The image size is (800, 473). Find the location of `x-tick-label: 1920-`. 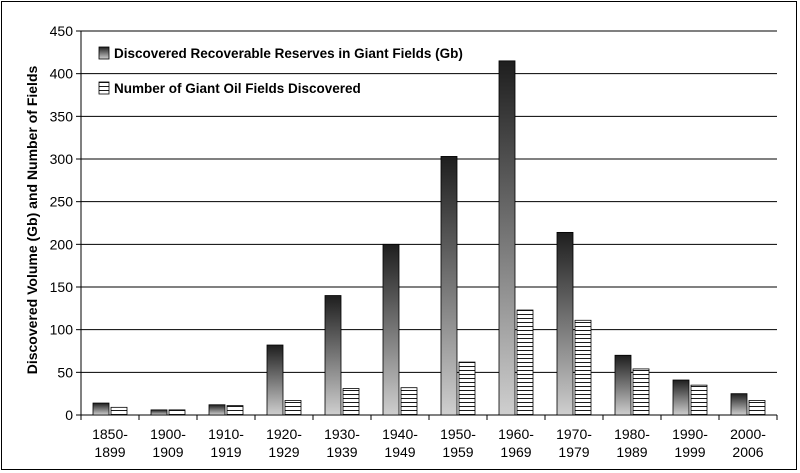

x-tick-label: 1920- is located at coordinates (284, 434).